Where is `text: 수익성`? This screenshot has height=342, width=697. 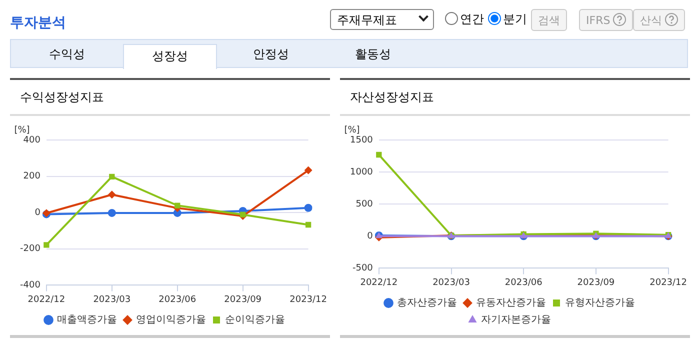 text: 수익성 is located at coordinates (67, 54).